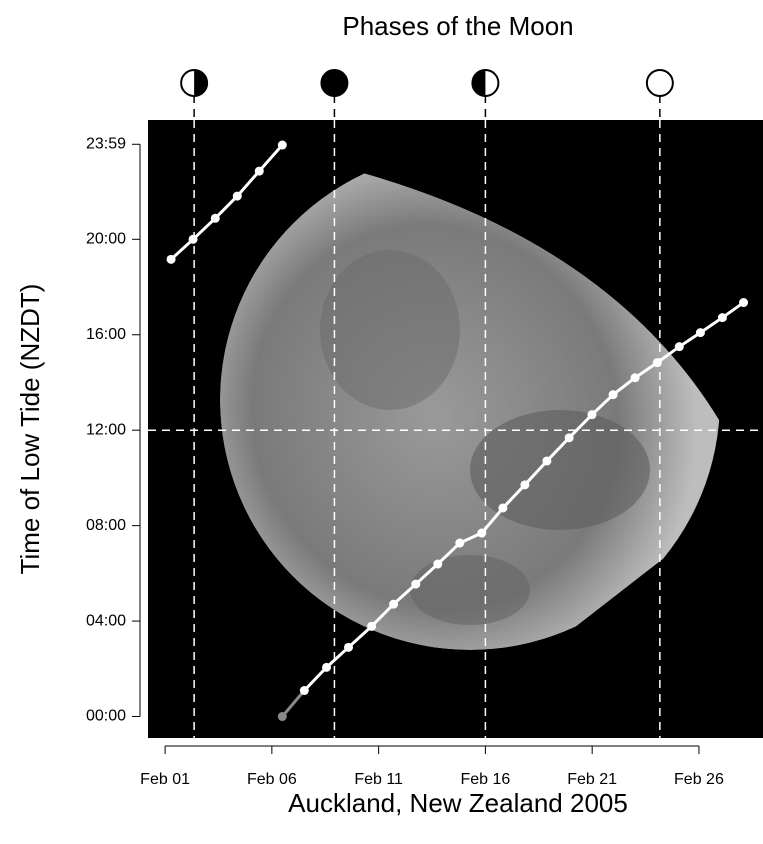 This screenshot has height=844, width=763. Describe the element at coordinates (457, 26) in the screenshot. I see `chart-title: Phases of the Moon` at that location.